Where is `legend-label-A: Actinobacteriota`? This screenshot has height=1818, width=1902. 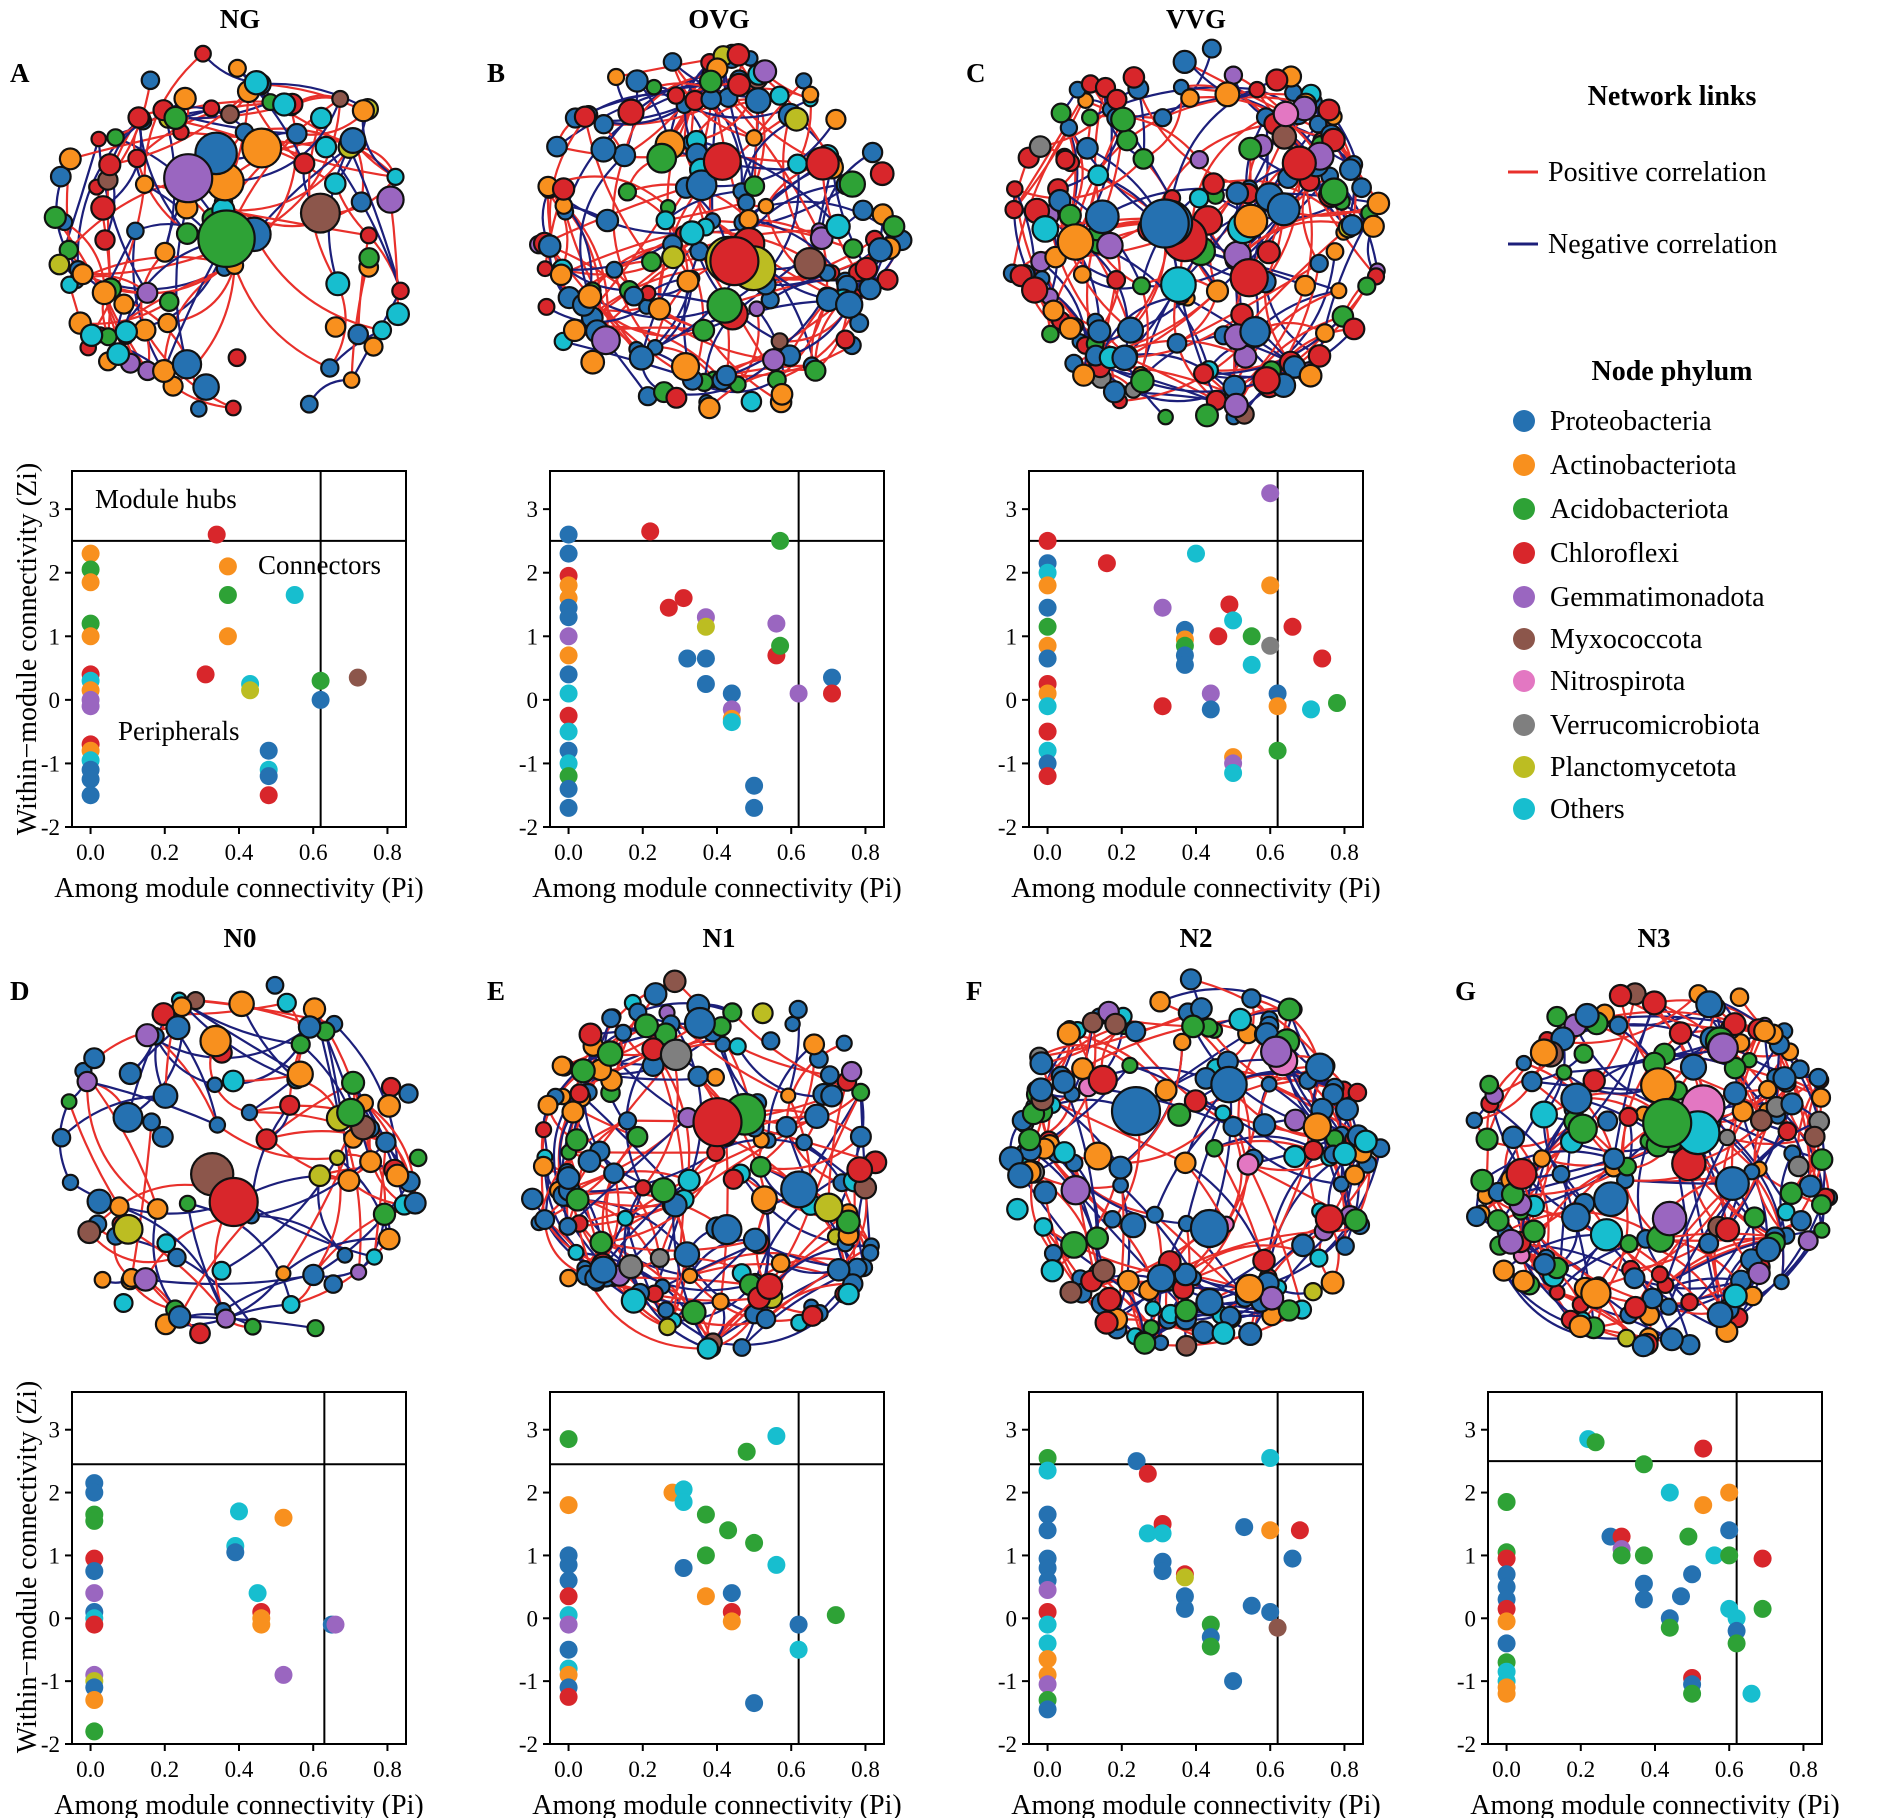 legend-label-A: Actinobacteriota is located at coordinates (1643, 465).